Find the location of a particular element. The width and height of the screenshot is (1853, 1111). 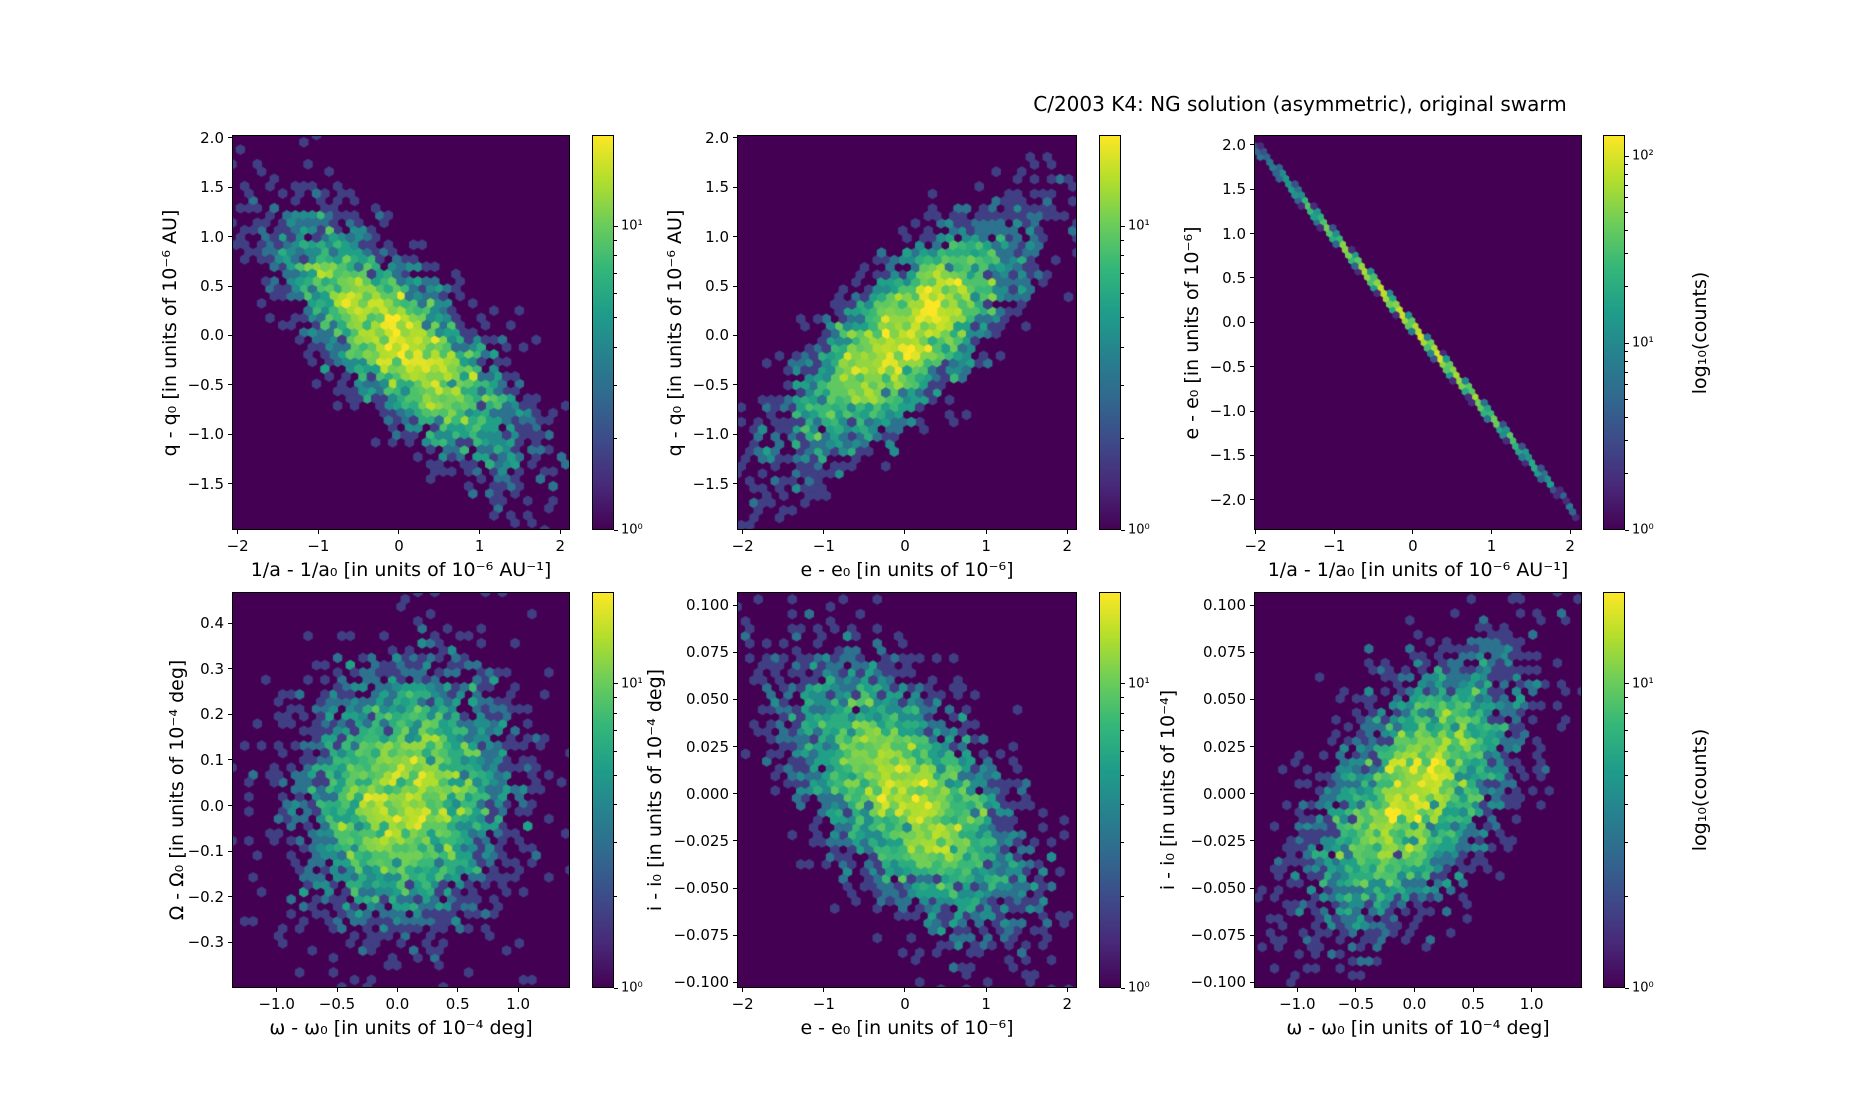

x-tick-label: 0 is located at coordinates (905, 1004).